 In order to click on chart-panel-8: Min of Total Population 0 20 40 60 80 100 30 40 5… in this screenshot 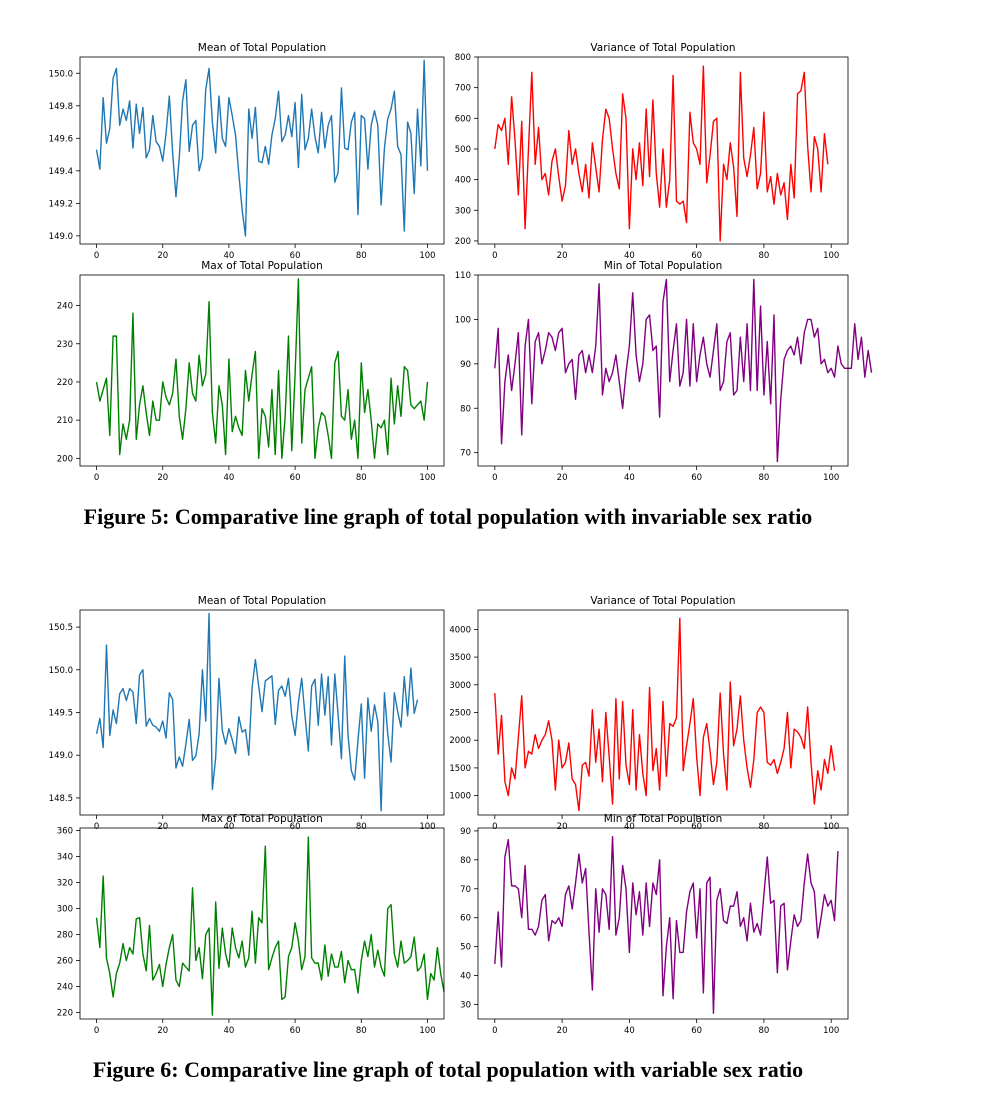, I will do `click(654, 924)`.